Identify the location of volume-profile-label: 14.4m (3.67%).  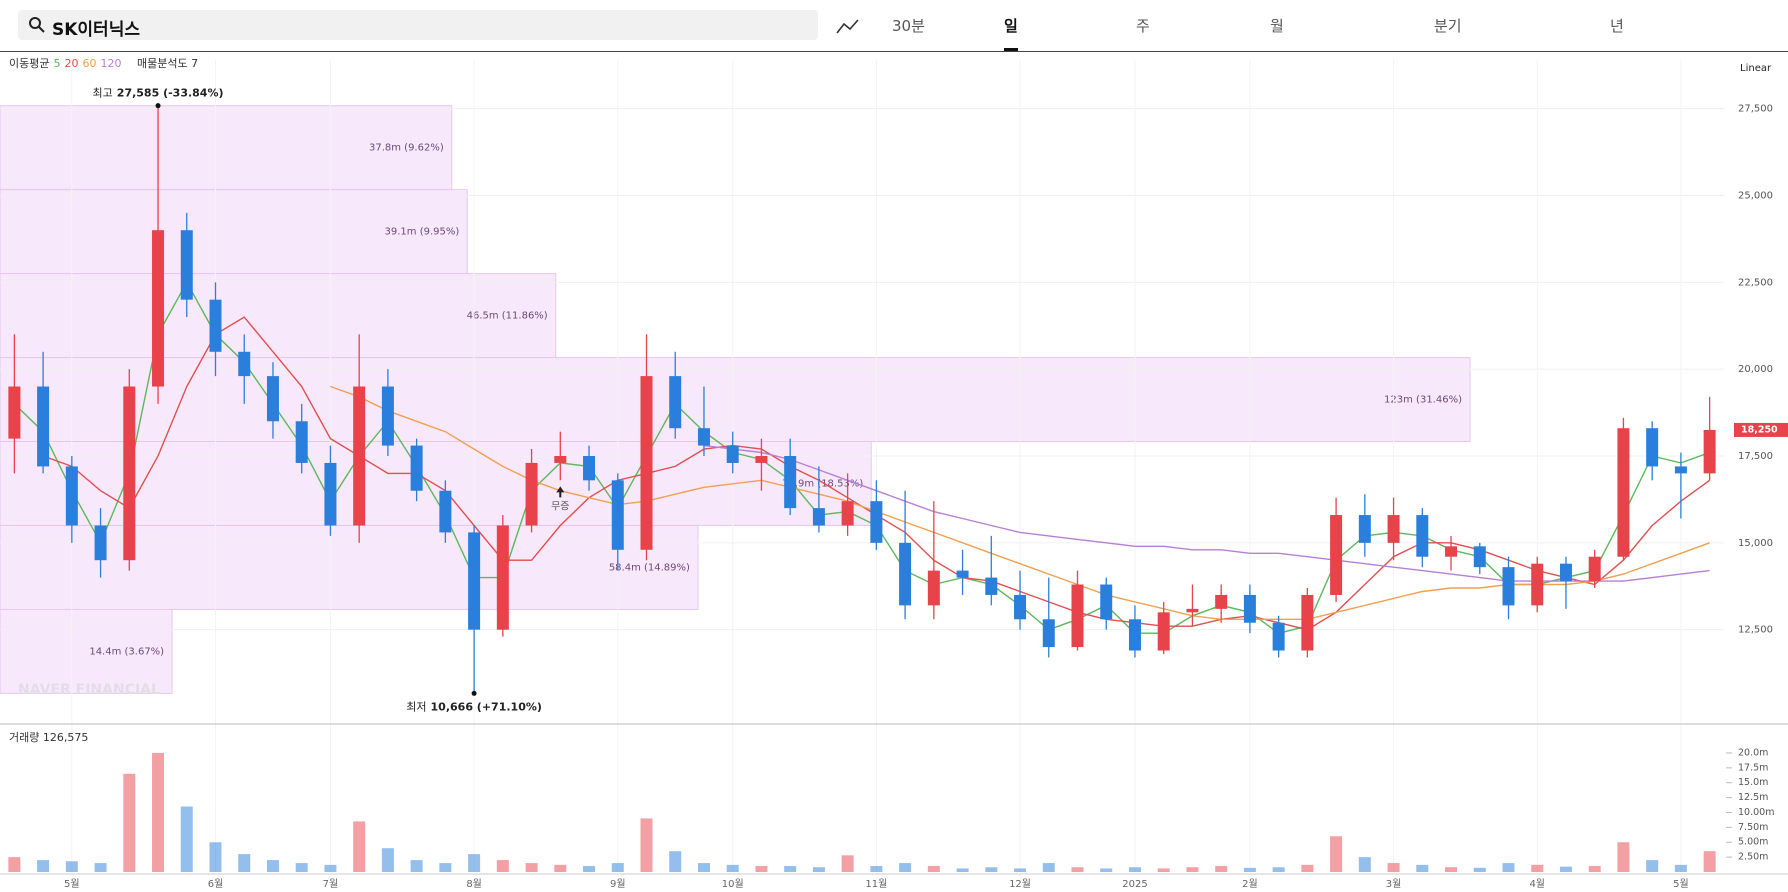
(126, 651).